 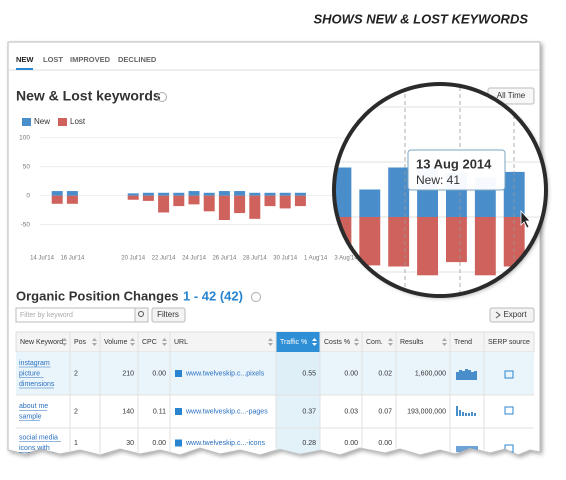 I want to click on cell: 1,600,000, so click(x=430, y=373).